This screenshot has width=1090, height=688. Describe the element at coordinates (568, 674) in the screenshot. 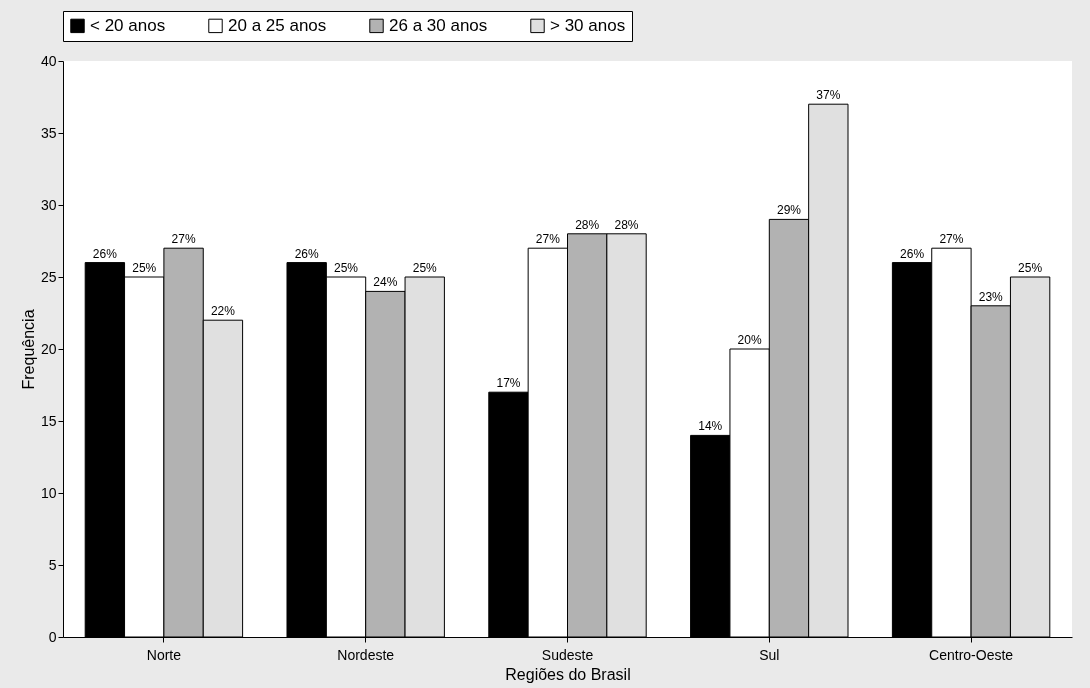

I see `x-axis-title: Regiões do Brasil` at that location.